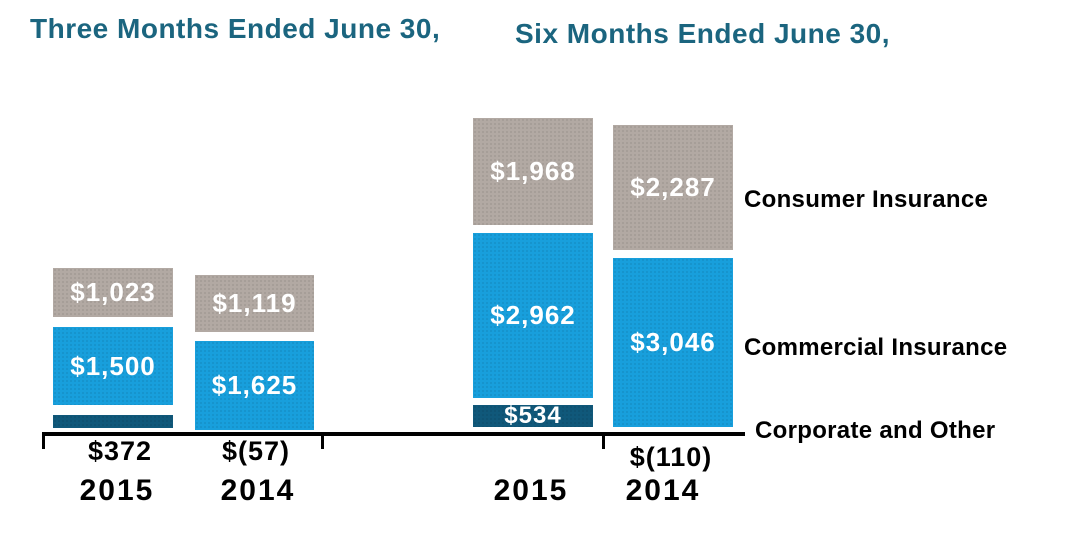 Image resolution: width=1075 pixels, height=550 pixels. I want to click on segment-value-label: $1,023, so click(113, 292).